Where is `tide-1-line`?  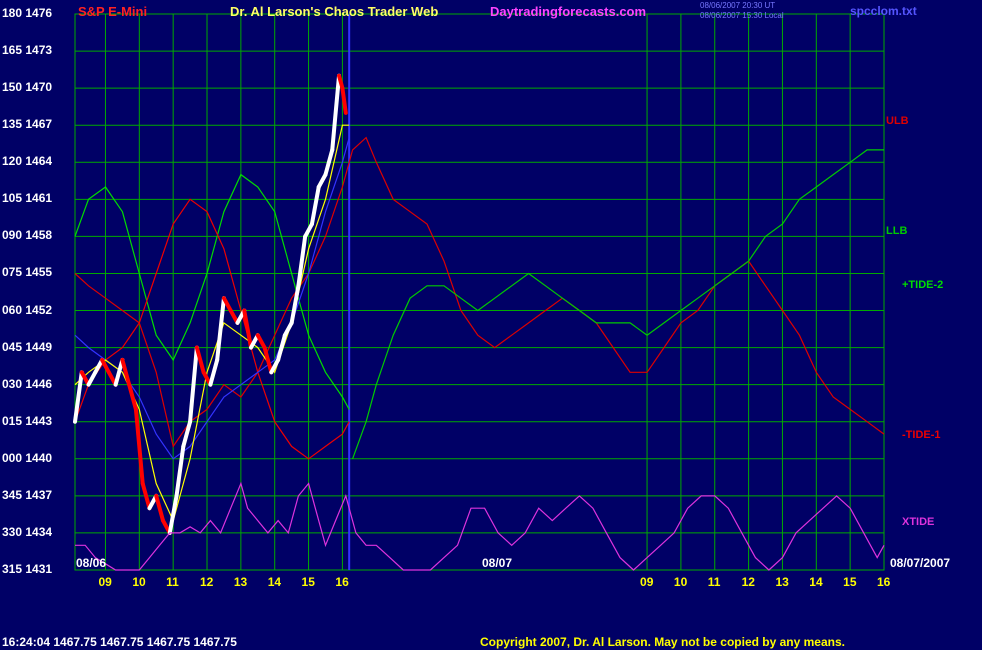 tide-1-line is located at coordinates (212, 329).